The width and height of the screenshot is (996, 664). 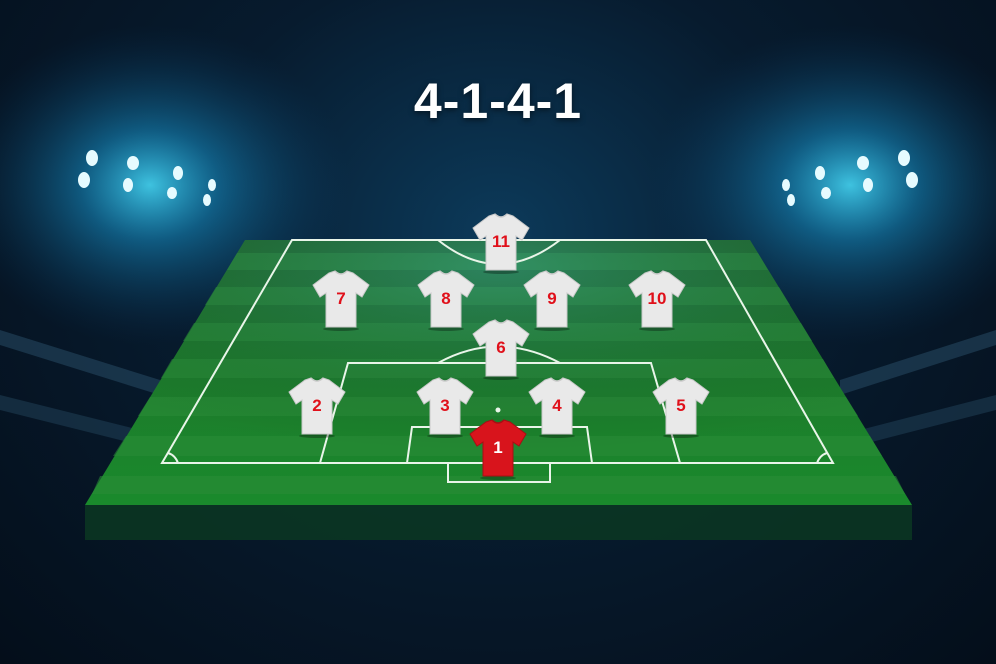 I want to click on left-floodlight-lamps, so click(x=147, y=178).